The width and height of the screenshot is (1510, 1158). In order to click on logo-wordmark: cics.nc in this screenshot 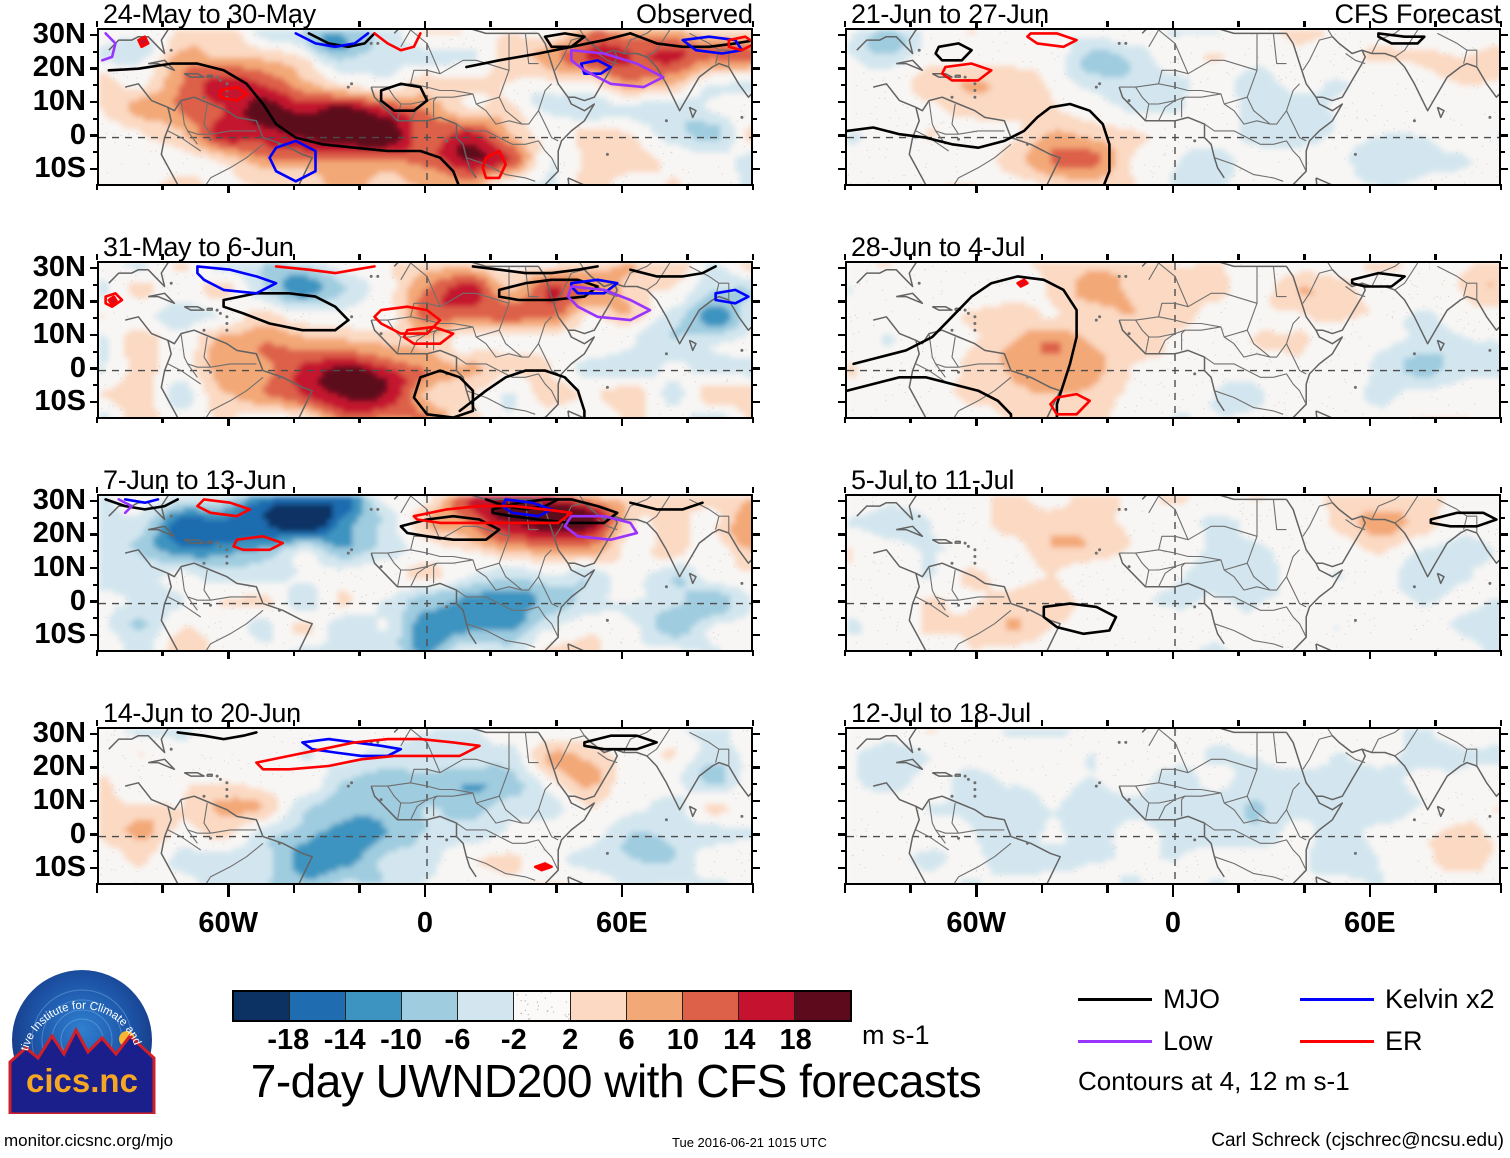, I will do `click(82, 1080)`.